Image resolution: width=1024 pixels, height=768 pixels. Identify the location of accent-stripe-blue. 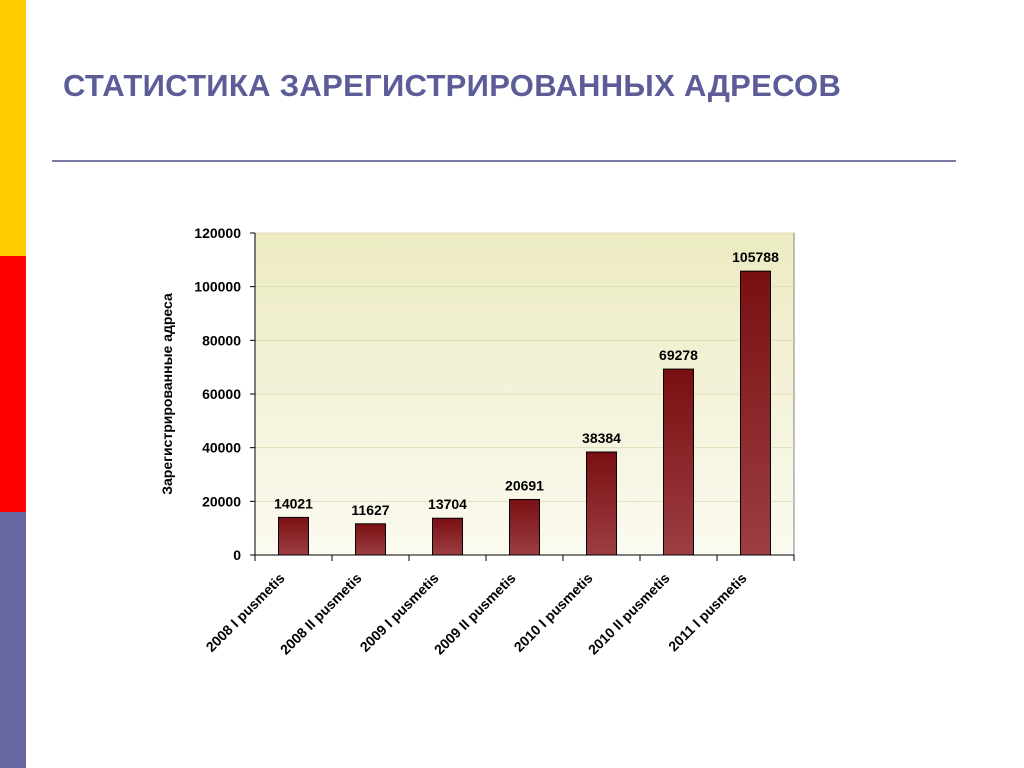
(13, 640).